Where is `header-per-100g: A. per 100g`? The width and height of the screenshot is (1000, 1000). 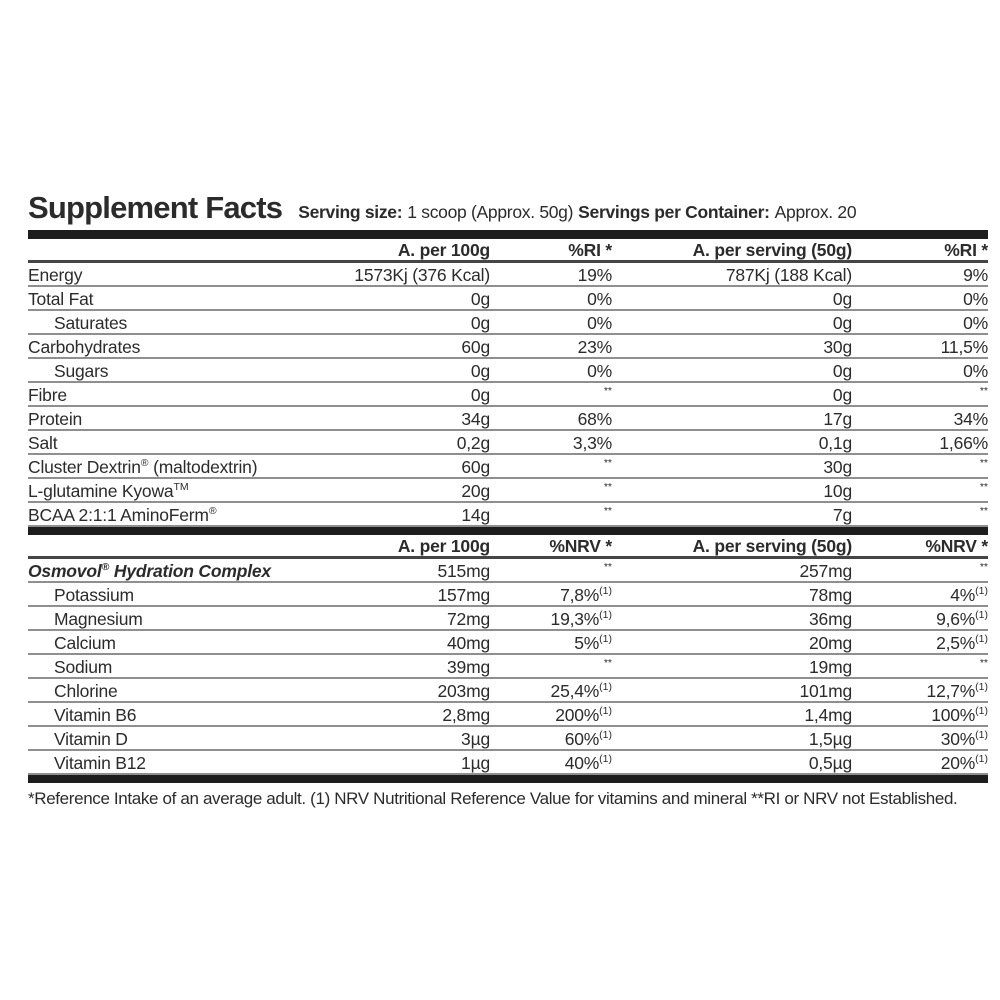
header-per-100g: A. per 100g is located at coordinates (443, 546).